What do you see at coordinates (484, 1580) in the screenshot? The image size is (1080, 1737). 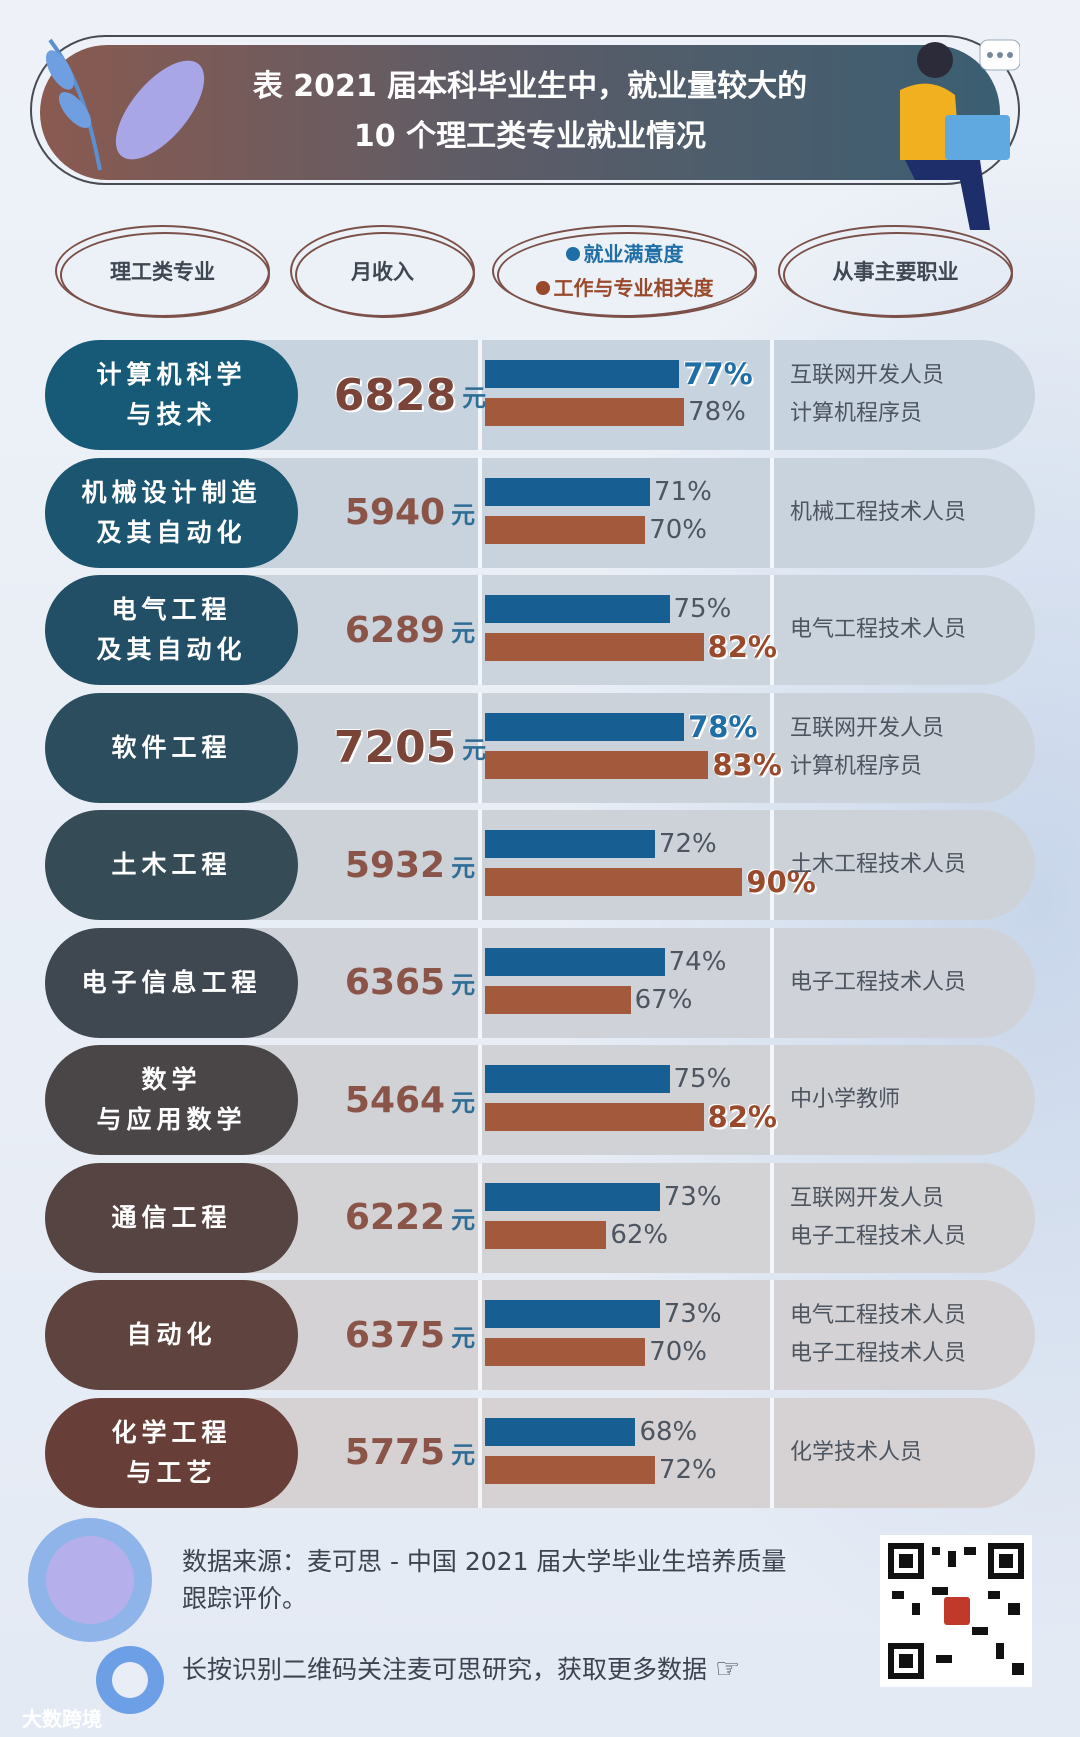 I see `data-source: 数据来源：麦可思 - 中国 2021 届大学毕业生培养质量 跟踪评价。` at bounding box center [484, 1580].